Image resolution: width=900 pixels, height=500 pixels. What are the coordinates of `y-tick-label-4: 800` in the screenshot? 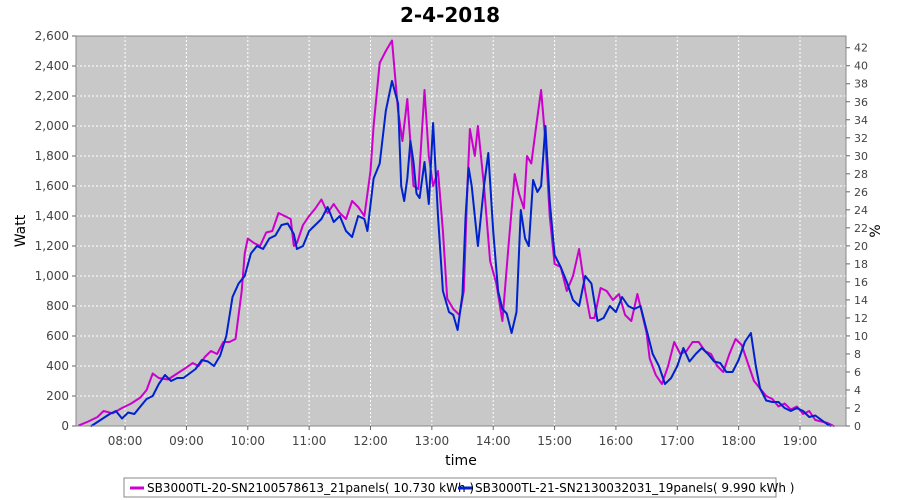 It's located at (57, 306).